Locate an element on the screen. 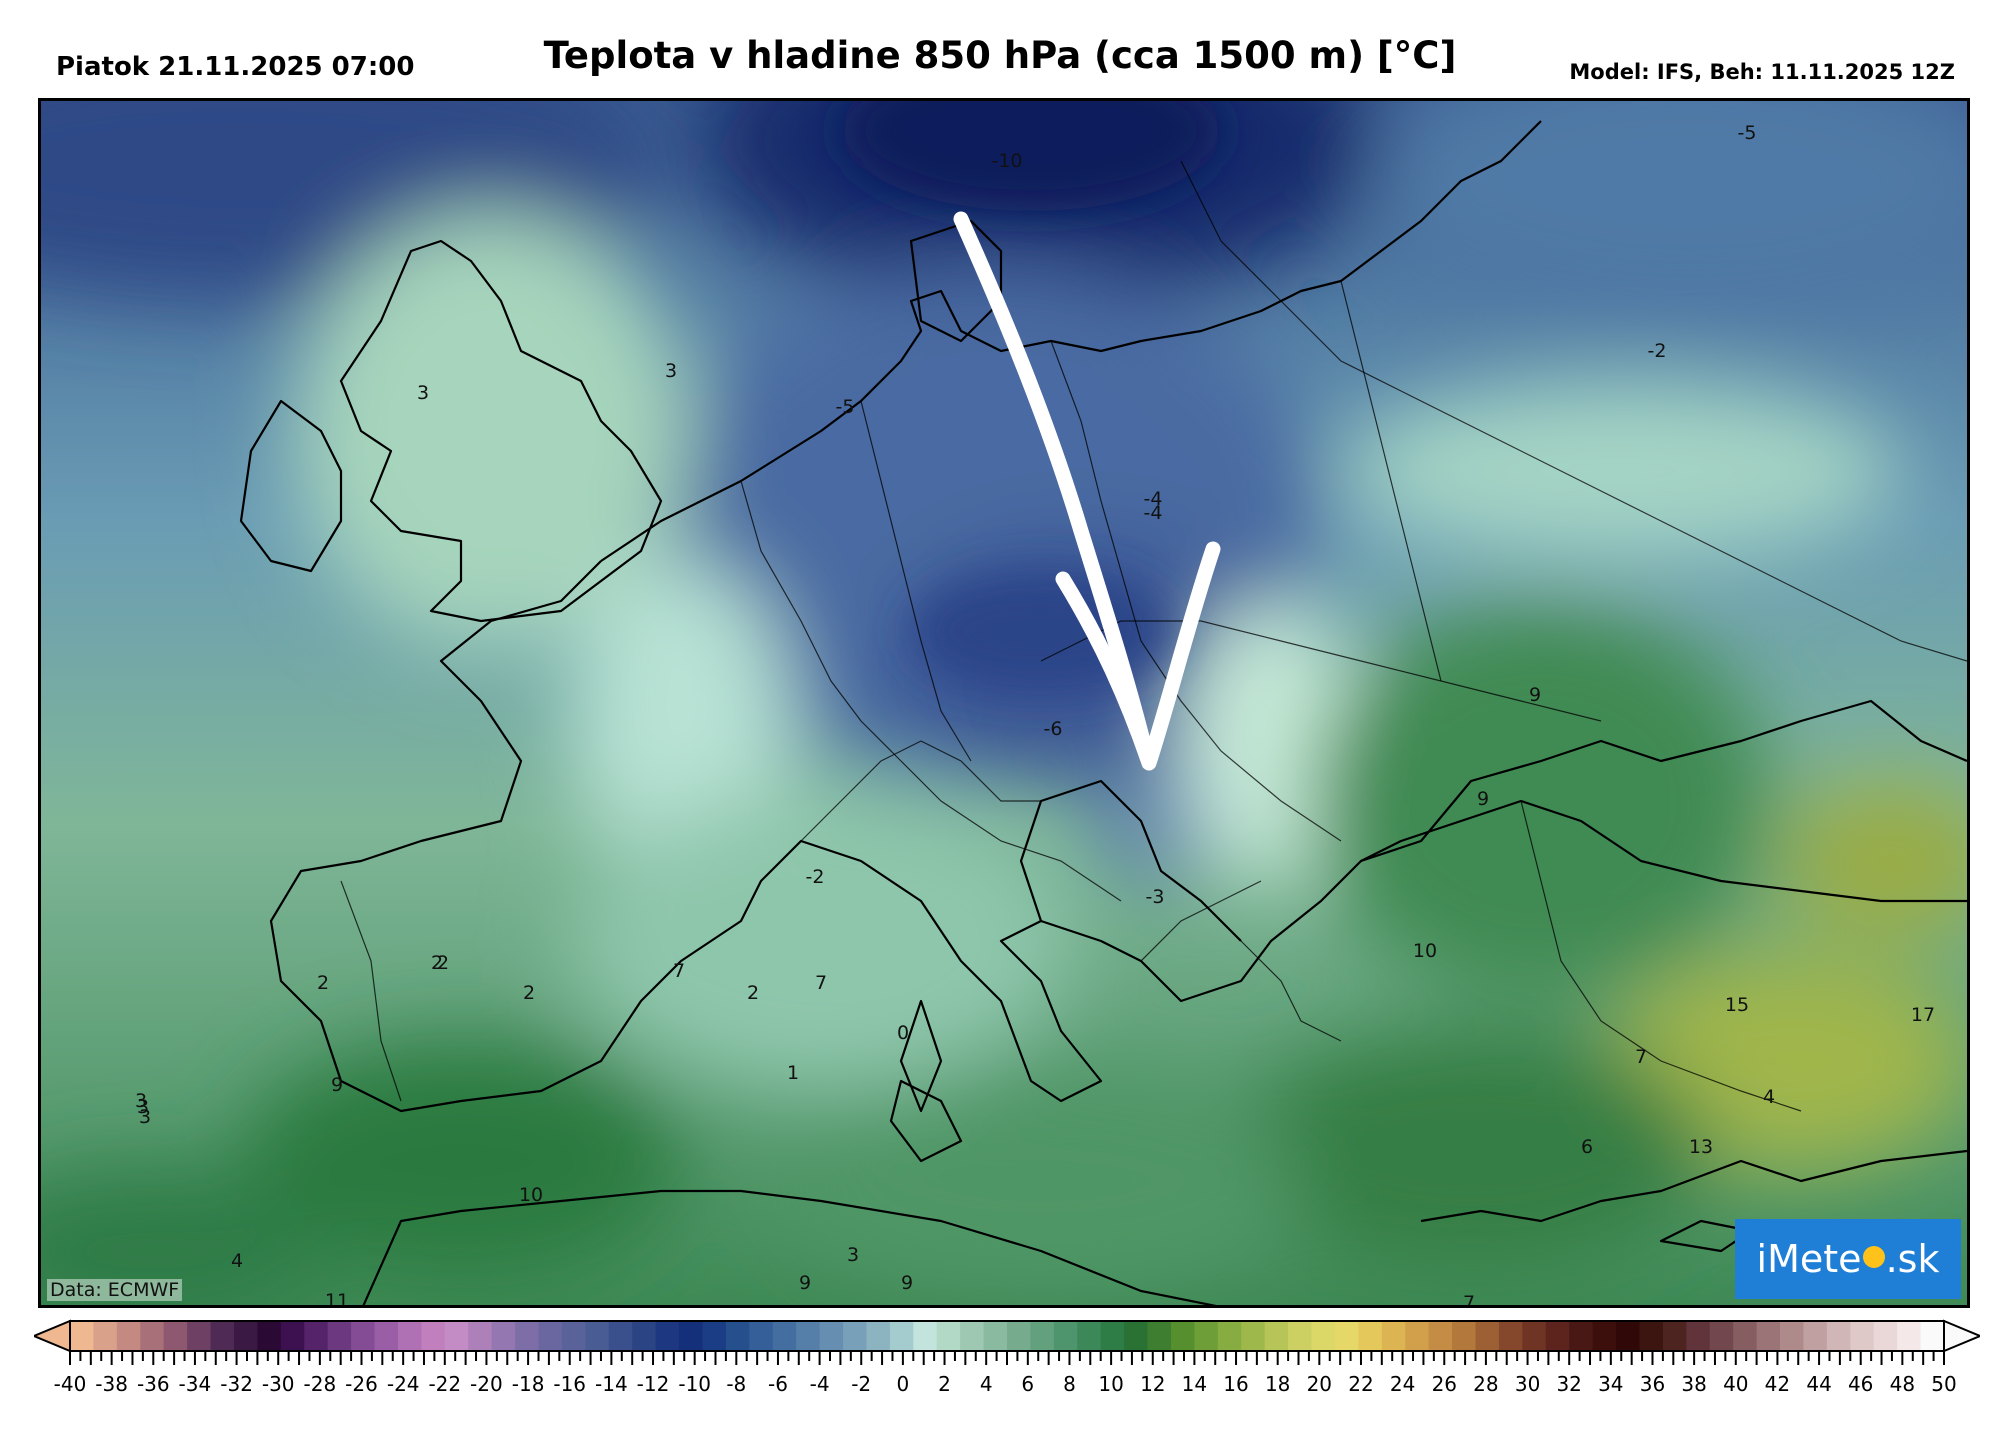  colorbar-tick-label: -38 is located at coordinates (111, 1384).